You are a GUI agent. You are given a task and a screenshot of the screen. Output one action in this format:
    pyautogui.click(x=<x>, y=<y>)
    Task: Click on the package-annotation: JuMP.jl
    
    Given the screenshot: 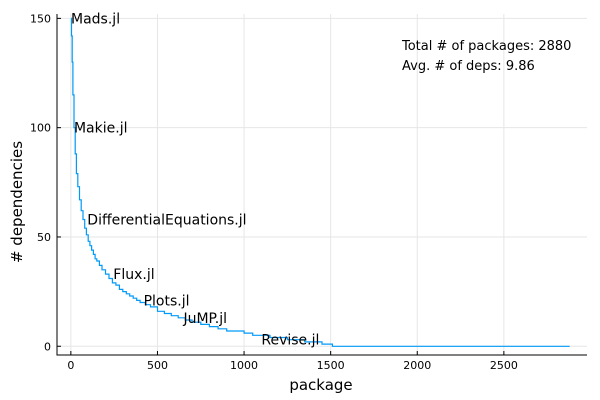 What is the action you would take?
    pyautogui.click(x=204, y=319)
    